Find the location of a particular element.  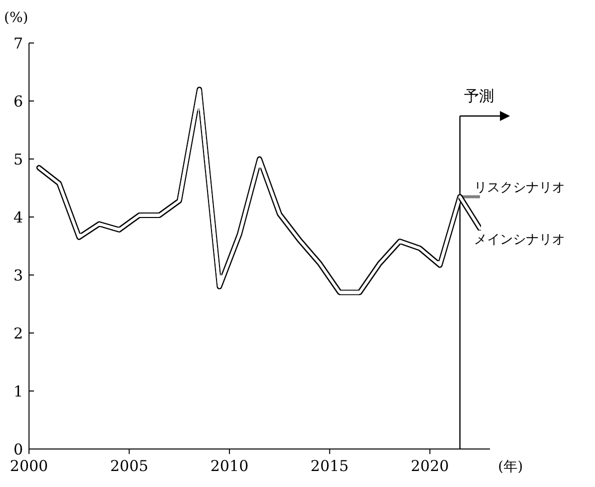

y-tick-label: 5 is located at coordinates (18, 159).